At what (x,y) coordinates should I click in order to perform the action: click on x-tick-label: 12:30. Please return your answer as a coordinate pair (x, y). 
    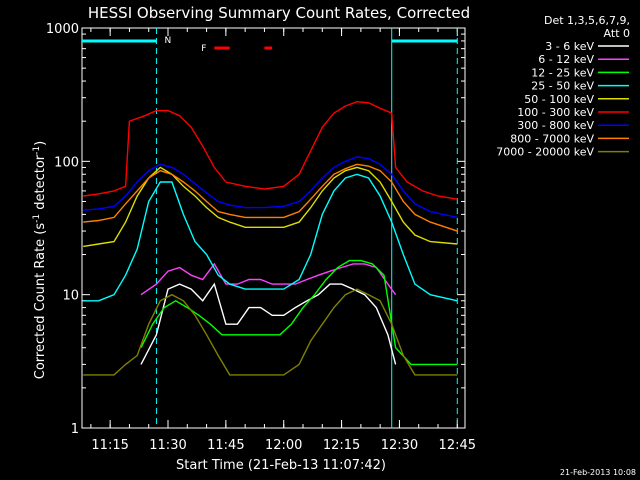
    Looking at the image, I should click on (399, 445).